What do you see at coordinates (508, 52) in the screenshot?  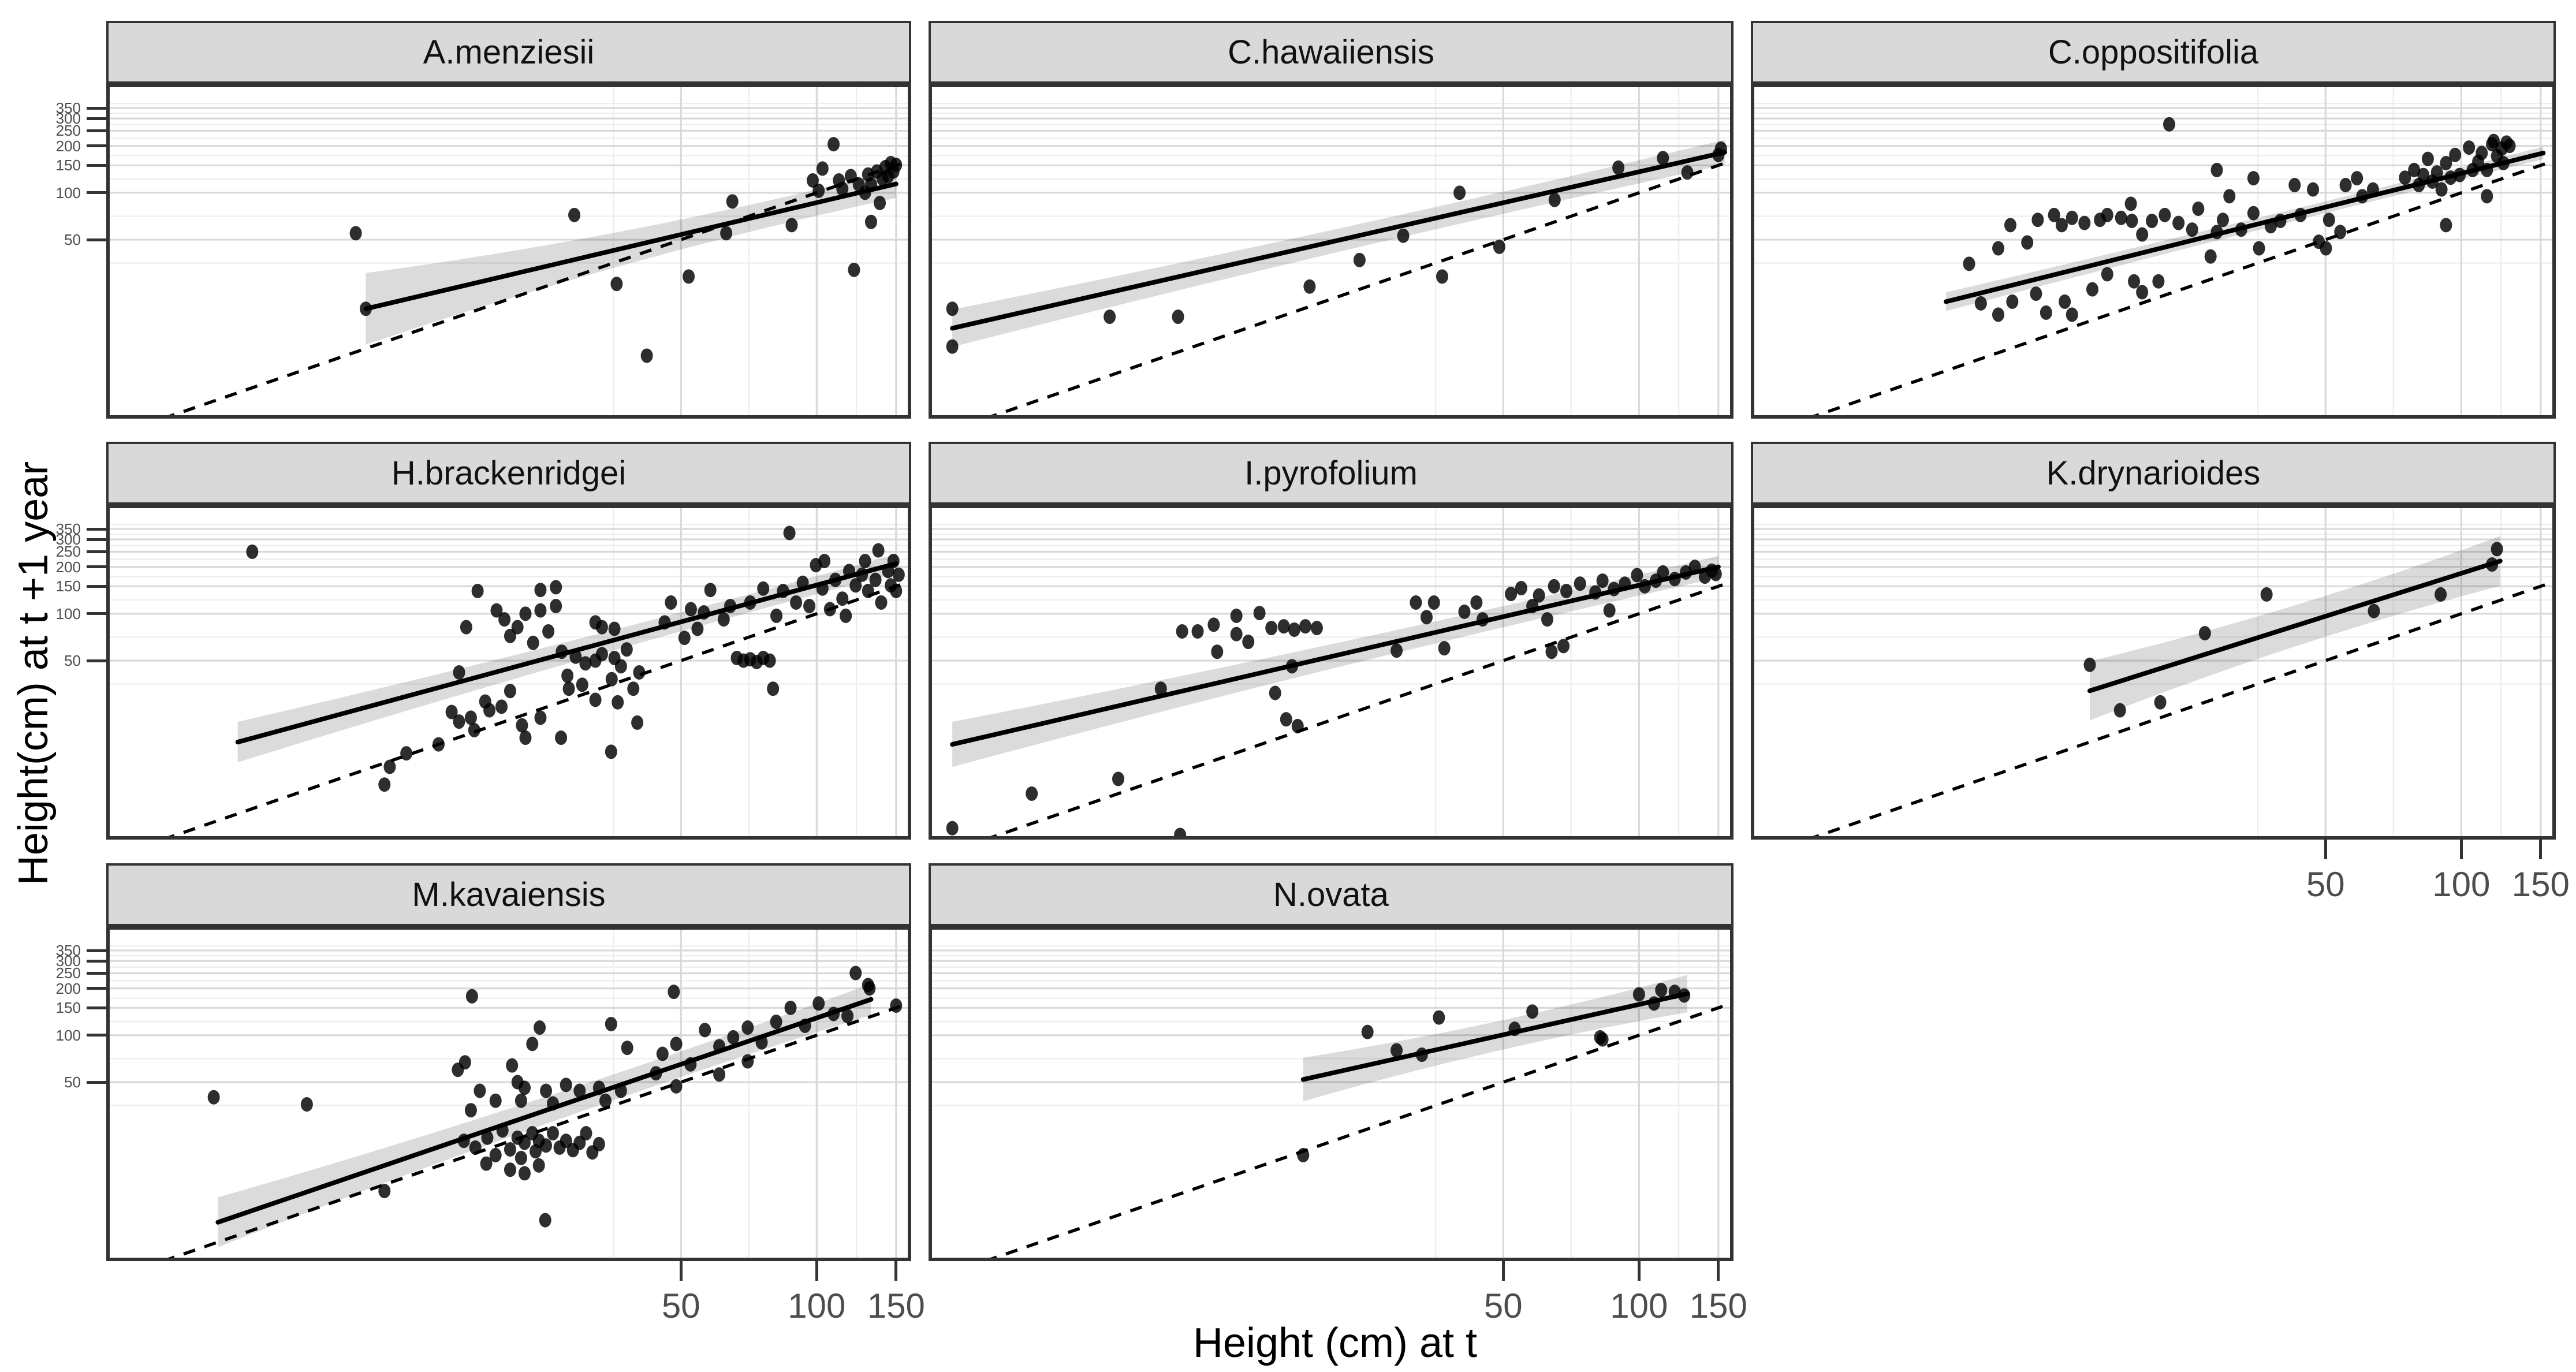 I see `facet-strip-A.menziesii: A.menziesii` at bounding box center [508, 52].